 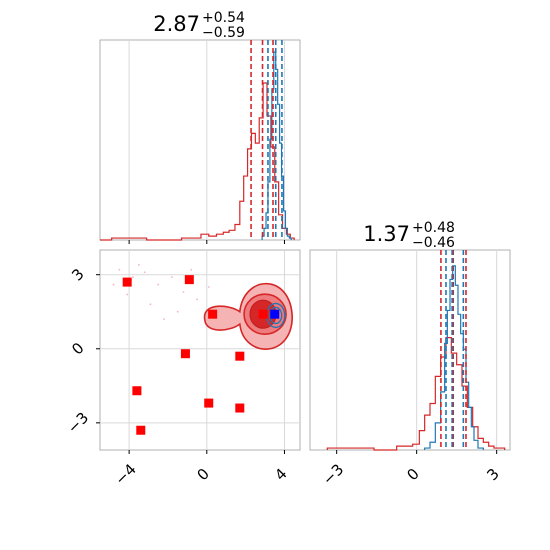 I want to click on joint-ytick-label-0: −3, so click(x=78, y=423).